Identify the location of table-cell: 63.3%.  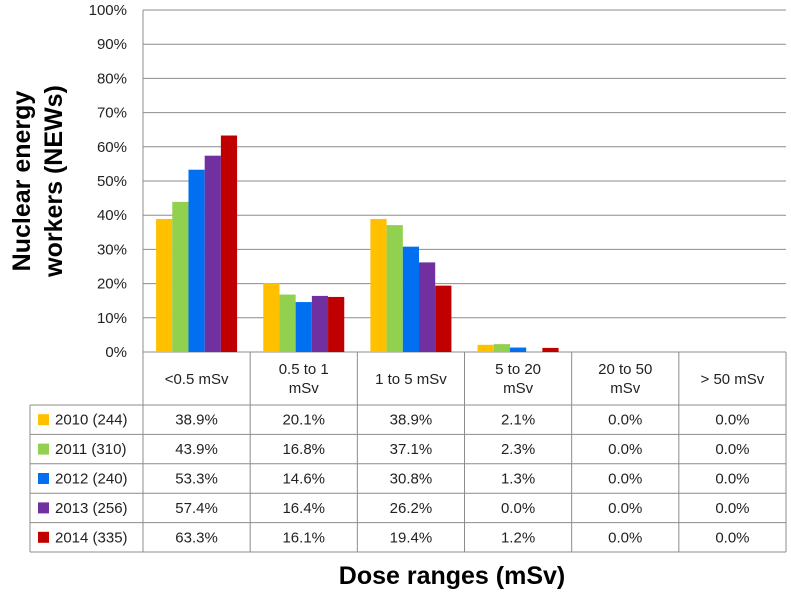
(196, 537).